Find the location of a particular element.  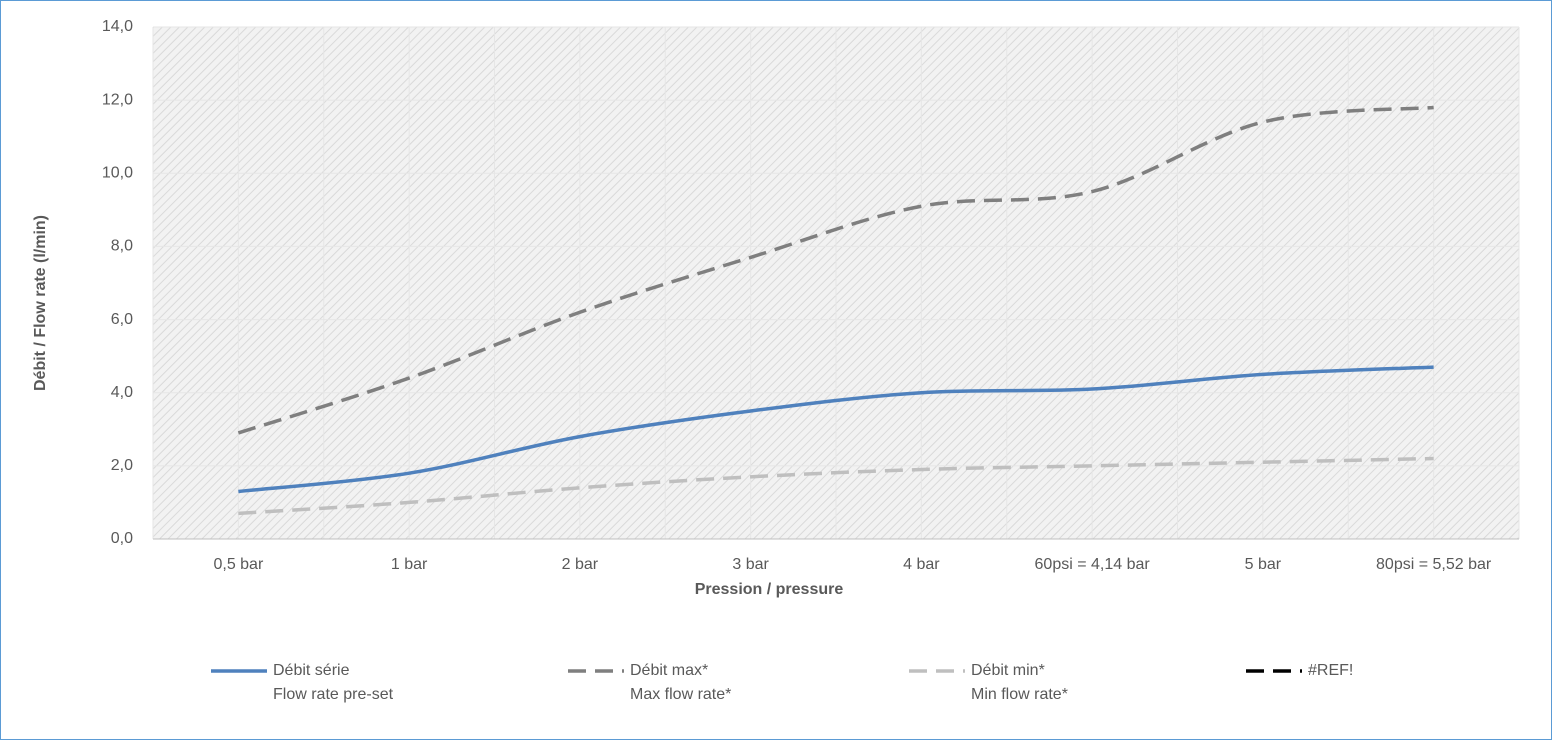

x-tick-label: 60psi = 4,14 bar is located at coordinates (1093, 564).